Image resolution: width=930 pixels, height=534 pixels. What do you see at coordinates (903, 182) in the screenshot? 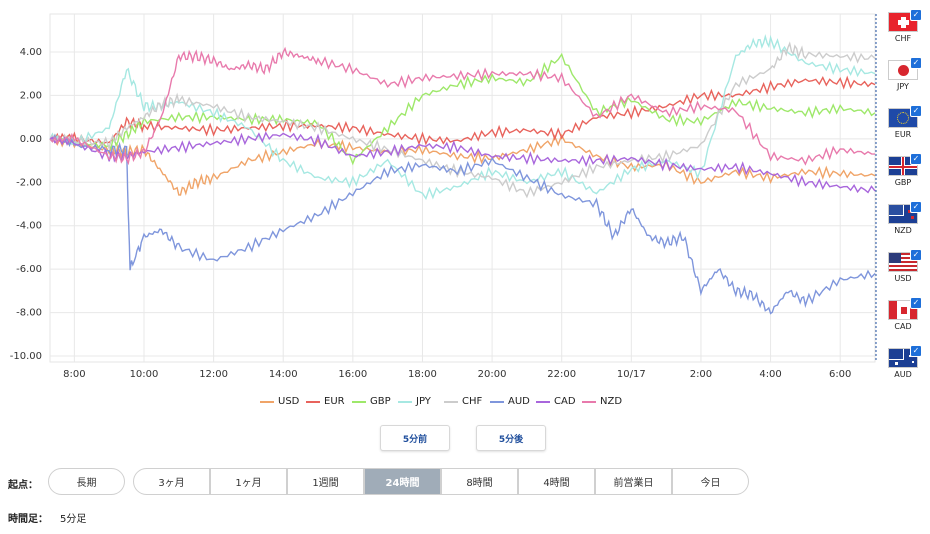
I see `flag-code-label: GBP` at bounding box center [903, 182].